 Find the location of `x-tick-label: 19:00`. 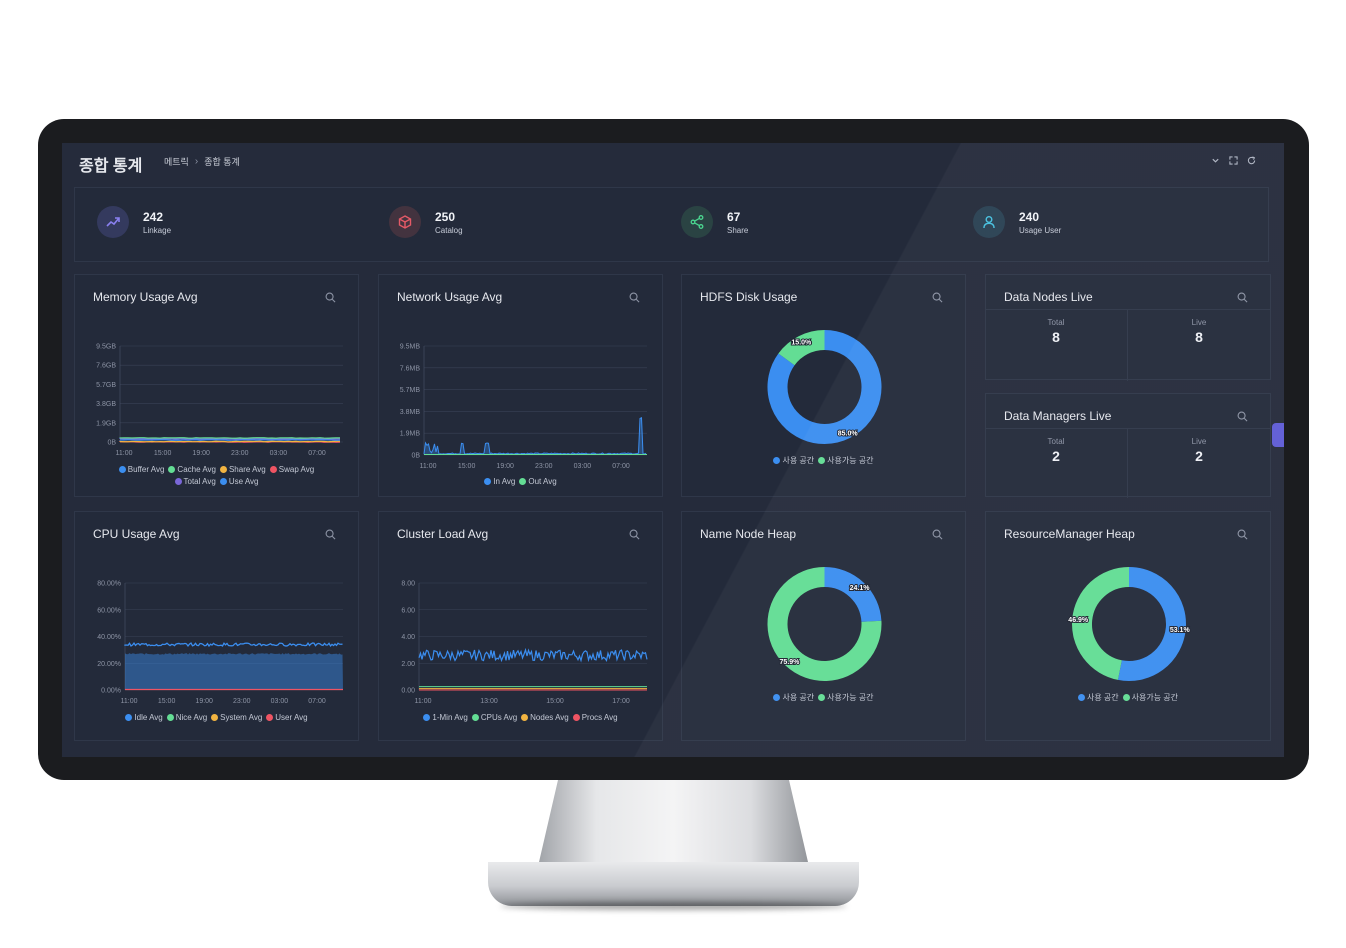

x-tick-label: 19:00 is located at coordinates (201, 453).